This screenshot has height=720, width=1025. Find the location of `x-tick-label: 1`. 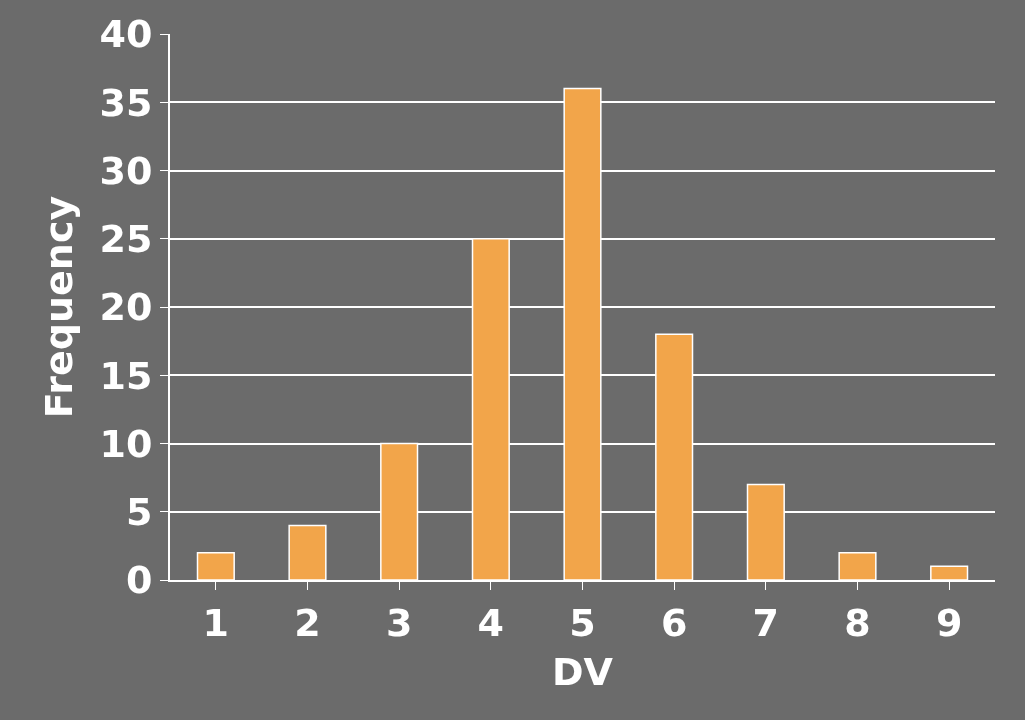

x-tick-label: 1 is located at coordinates (216, 622).